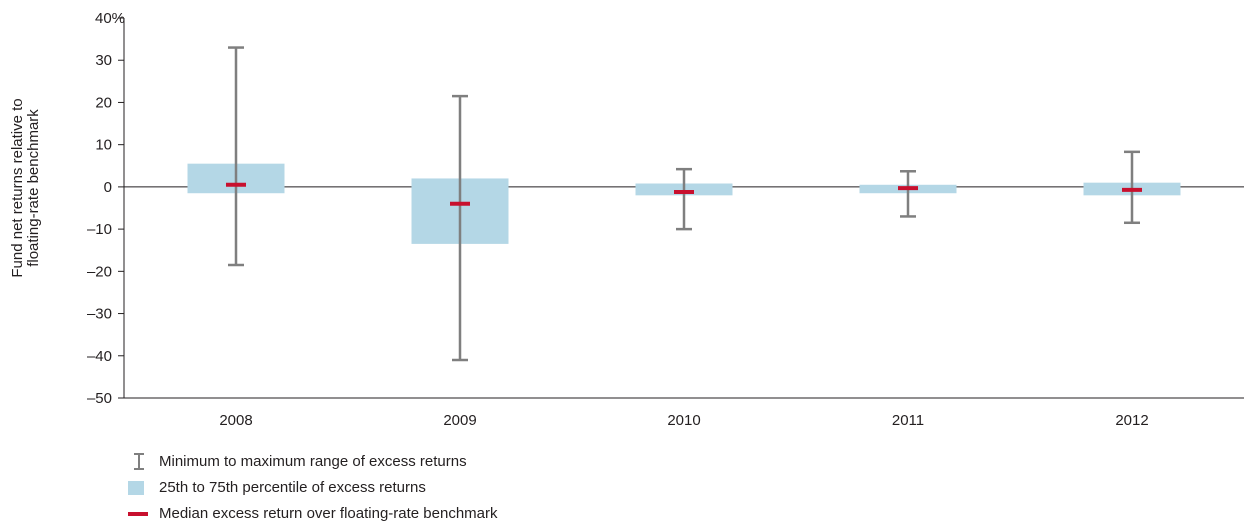 The width and height of the screenshot is (1244, 529). I want to click on y-tick-label: 40%, so click(110, 18).